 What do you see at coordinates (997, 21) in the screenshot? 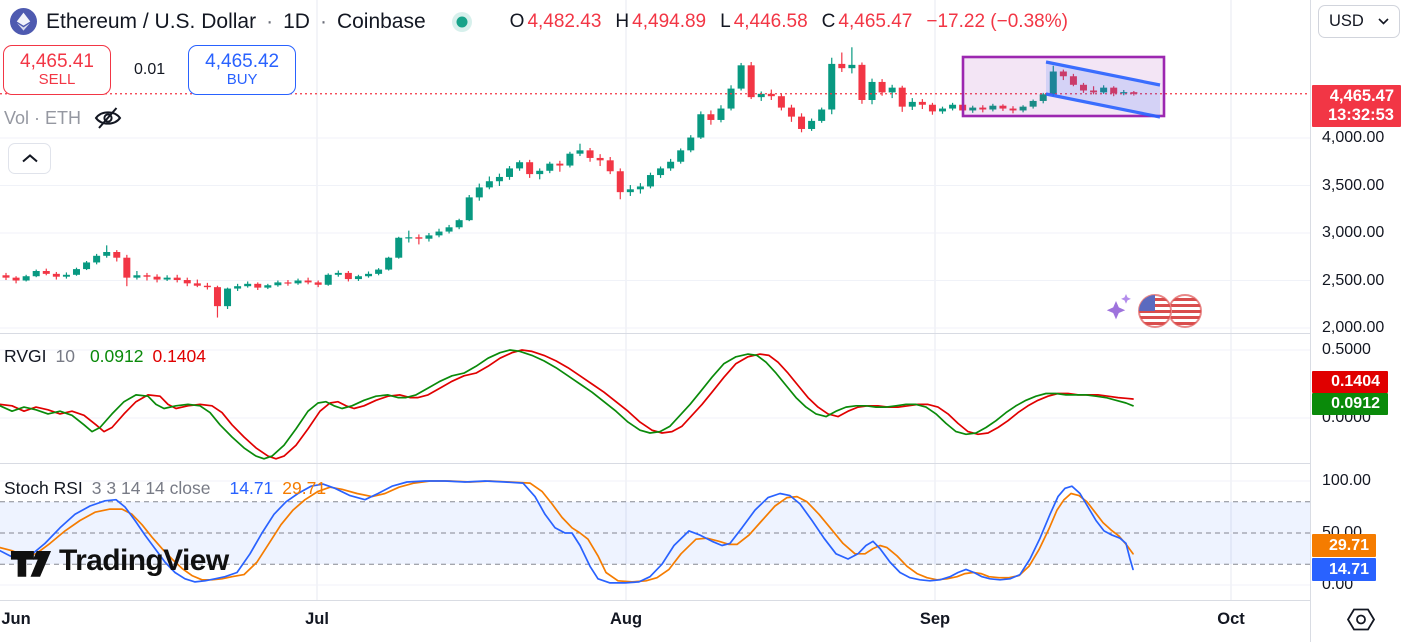
I see `change-value: −17.22 (−0.38%)` at bounding box center [997, 21].